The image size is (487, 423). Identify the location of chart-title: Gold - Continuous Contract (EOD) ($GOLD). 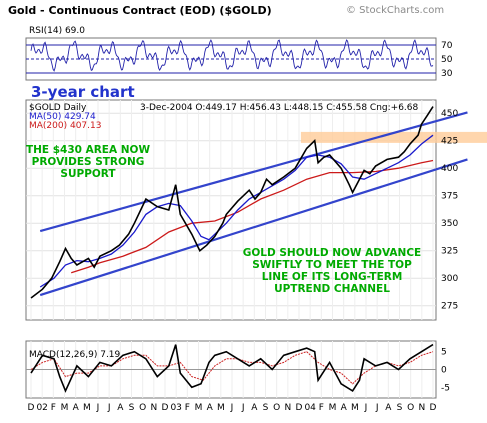
(140, 10).